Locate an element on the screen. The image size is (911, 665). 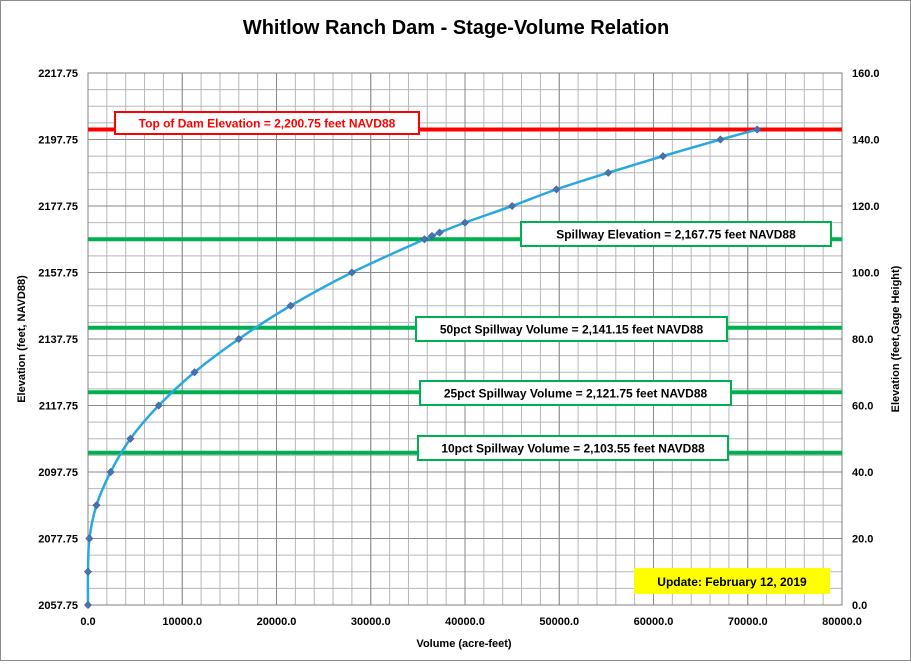
y-tick-label-right: 0.0 is located at coordinates (859, 606).